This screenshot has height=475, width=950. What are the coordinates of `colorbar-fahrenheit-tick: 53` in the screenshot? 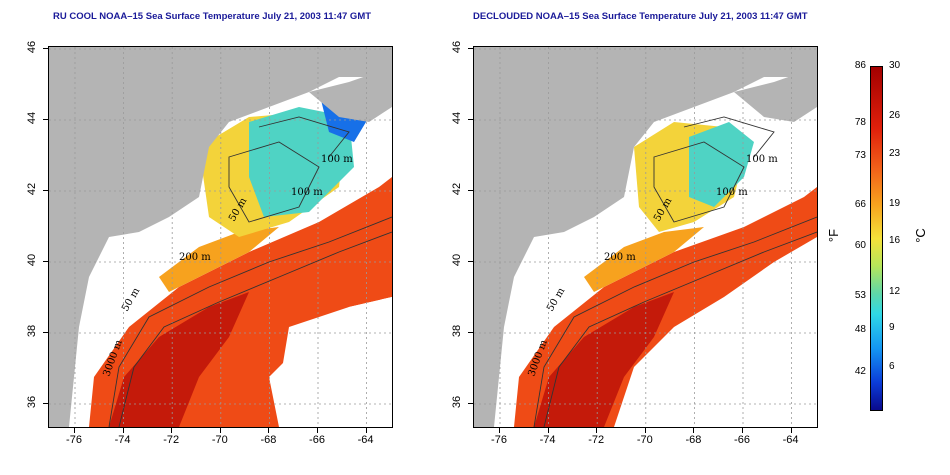 It's located at (860, 295).